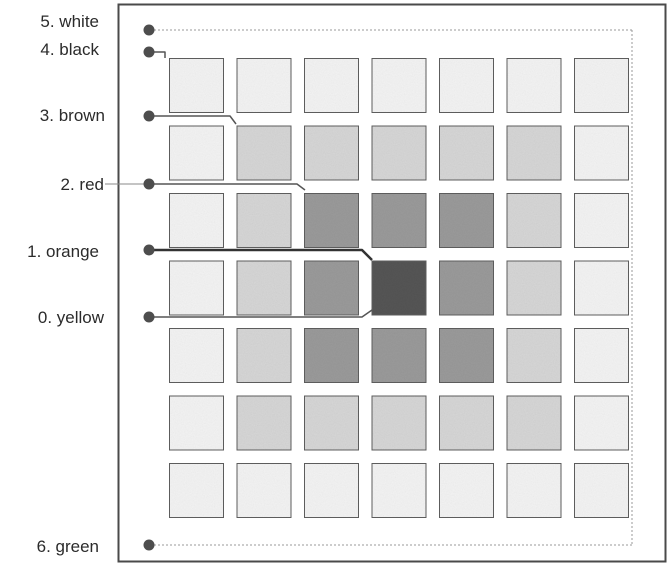 This screenshot has height=564, width=669. Describe the element at coordinates (149, 287) in the screenshot. I see `markers` at that location.